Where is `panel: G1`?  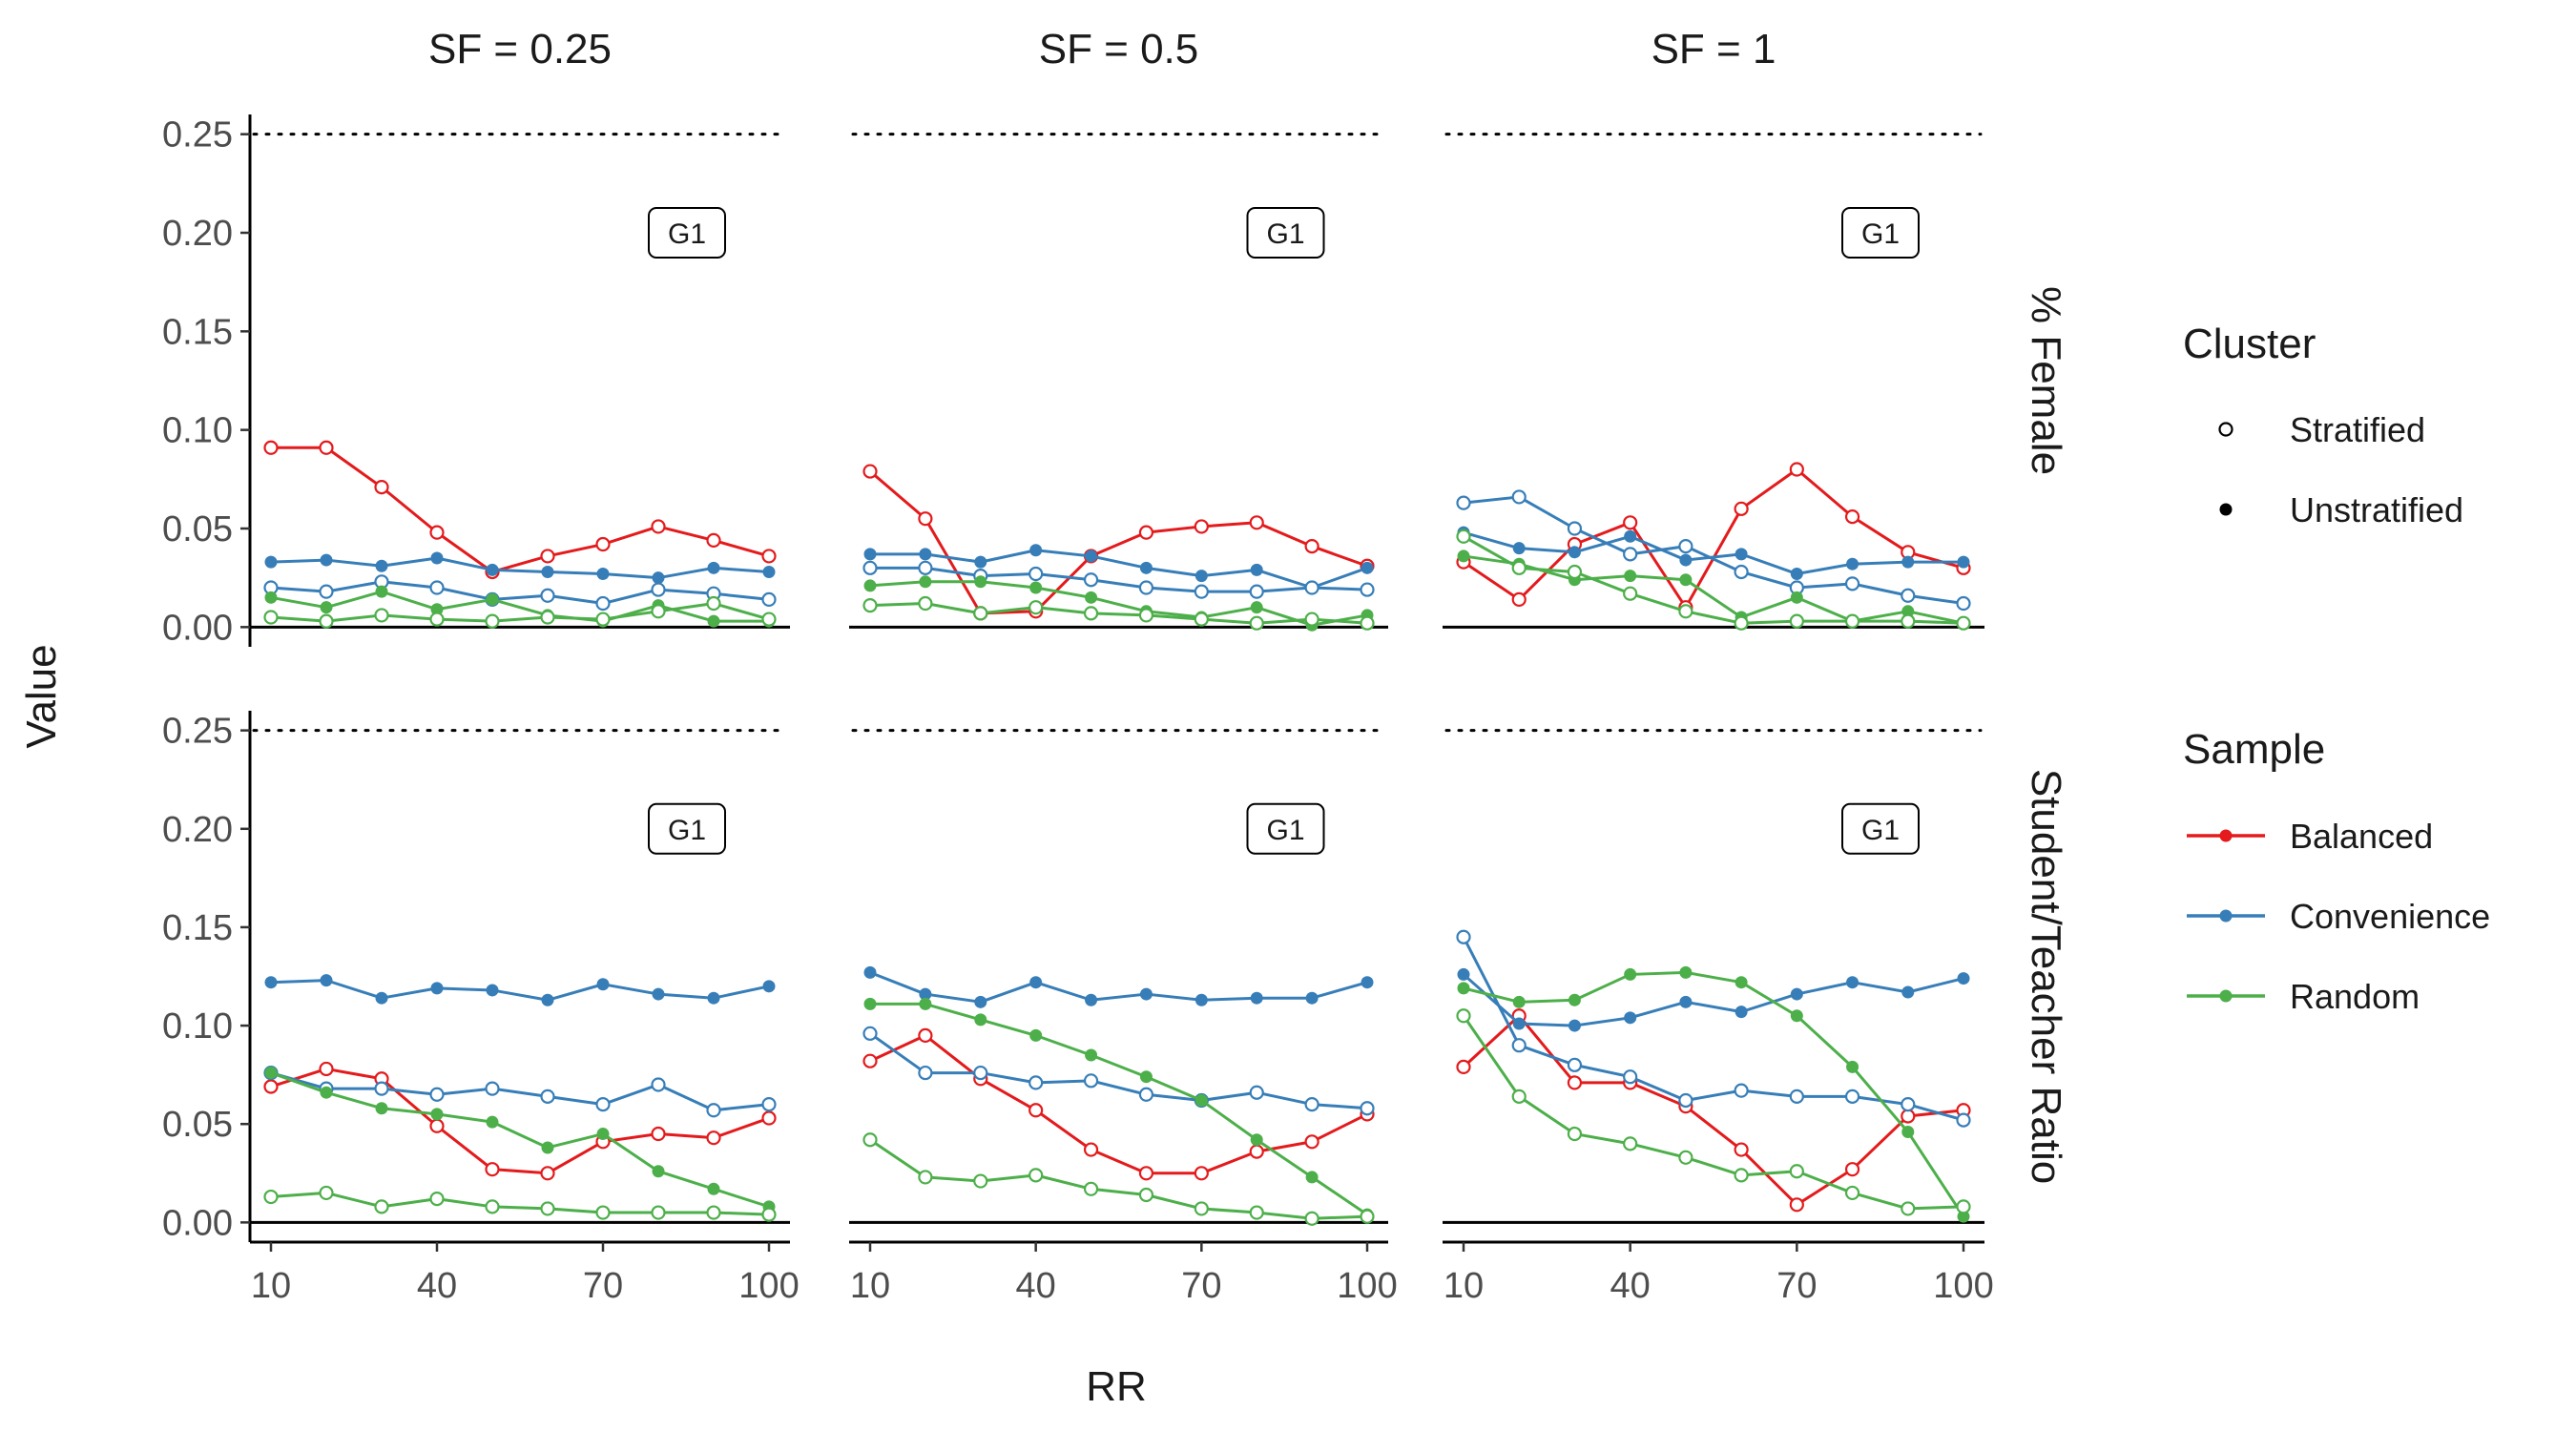 panel: G1 is located at coordinates (520, 381).